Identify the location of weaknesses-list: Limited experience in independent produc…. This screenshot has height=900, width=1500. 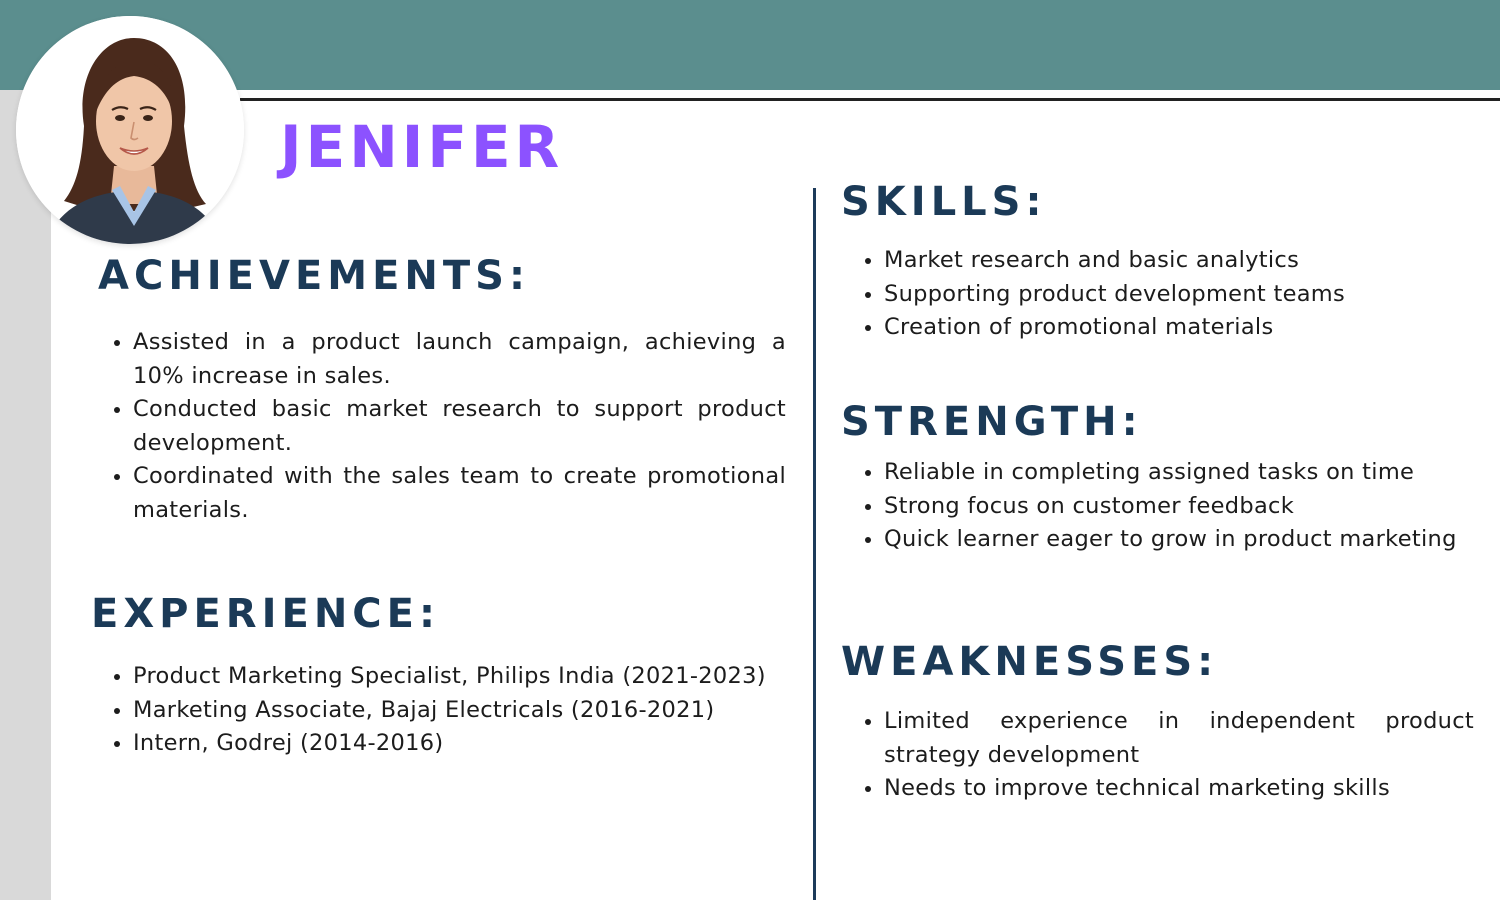
(1158, 755).